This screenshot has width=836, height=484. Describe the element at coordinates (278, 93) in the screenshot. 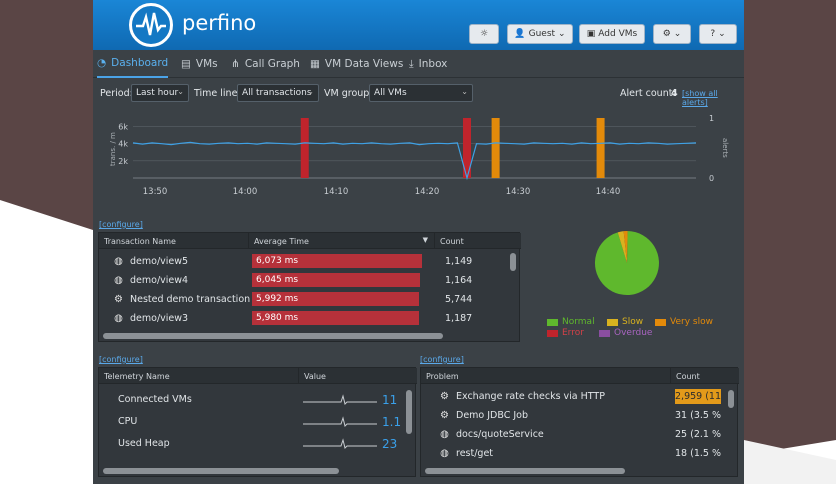

I see `timeline-select: All transactions ⌄` at that location.